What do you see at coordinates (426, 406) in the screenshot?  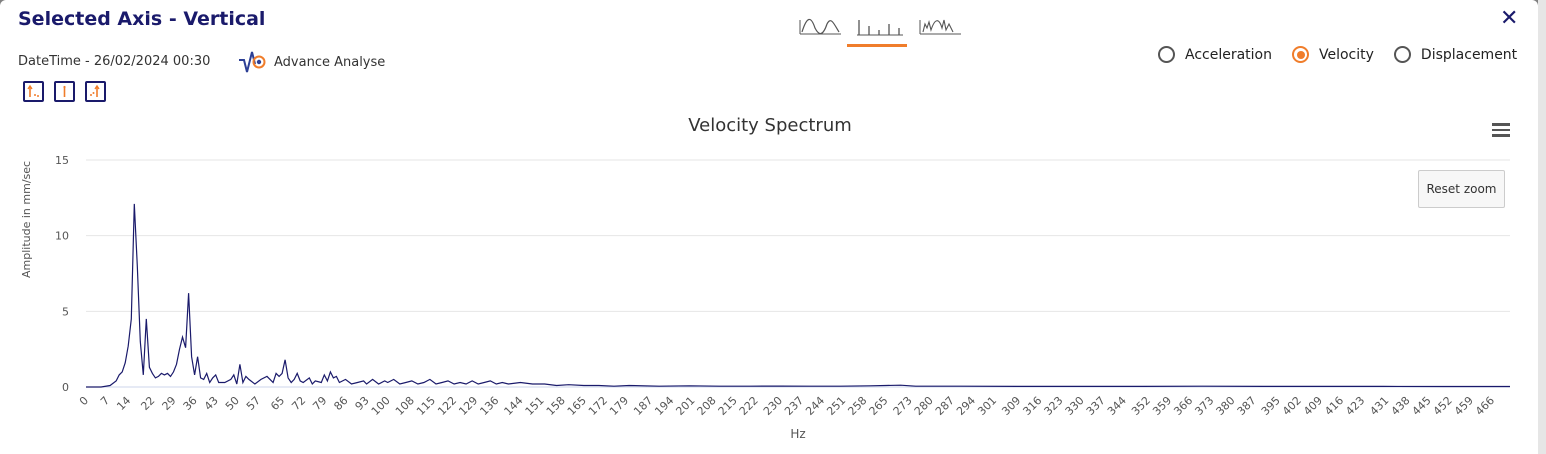 I see `x-tick-label: 115` at bounding box center [426, 406].